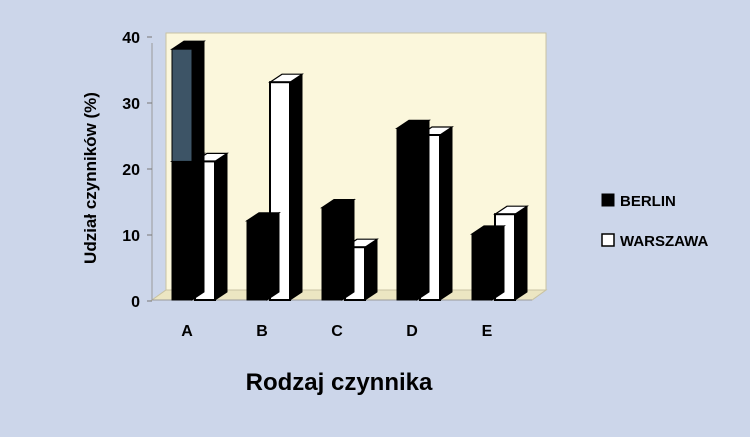 The image size is (750, 437). Describe the element at coordinates (407, 214) in the screenshot. I see `bar-berlin-d-front` at that location.